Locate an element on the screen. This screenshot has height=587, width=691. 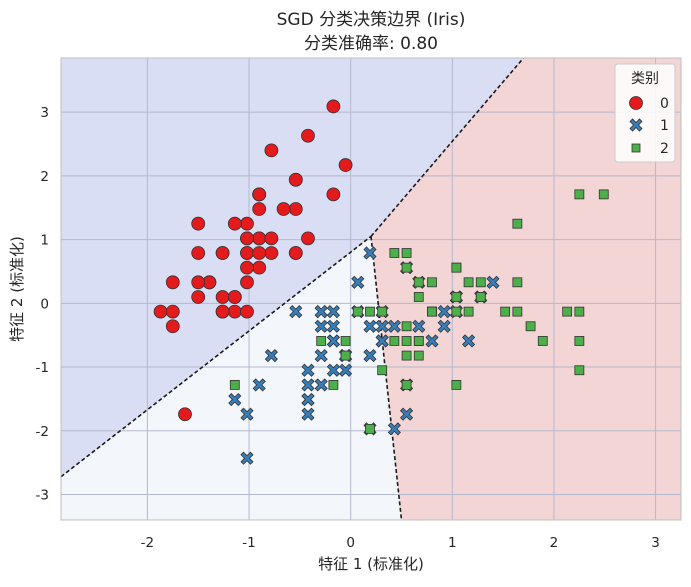
chart-title-line2: 分类准确率: 0.80 is located at coordinates (371, 44).